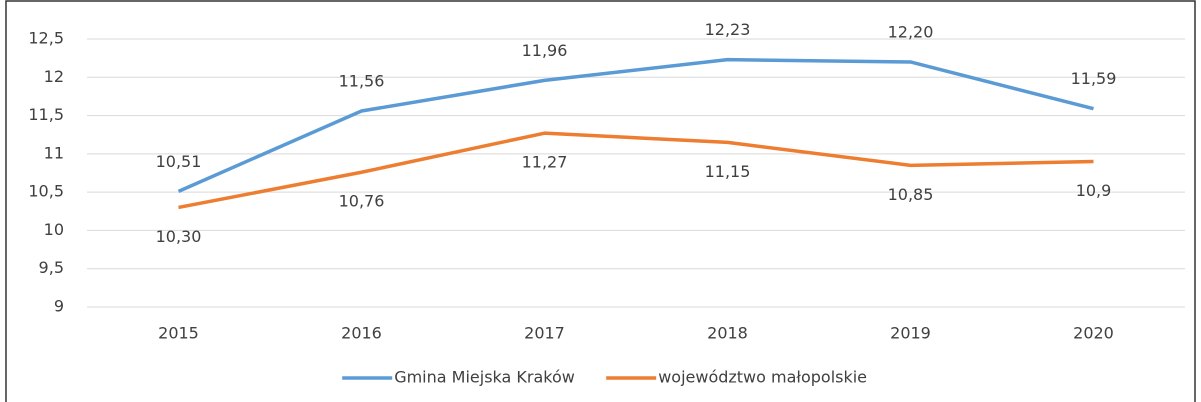  Describe the element at coordinates (484, 377) in the screenshot. I see `legend-label: Gmina Miejska Kraków` at that location.